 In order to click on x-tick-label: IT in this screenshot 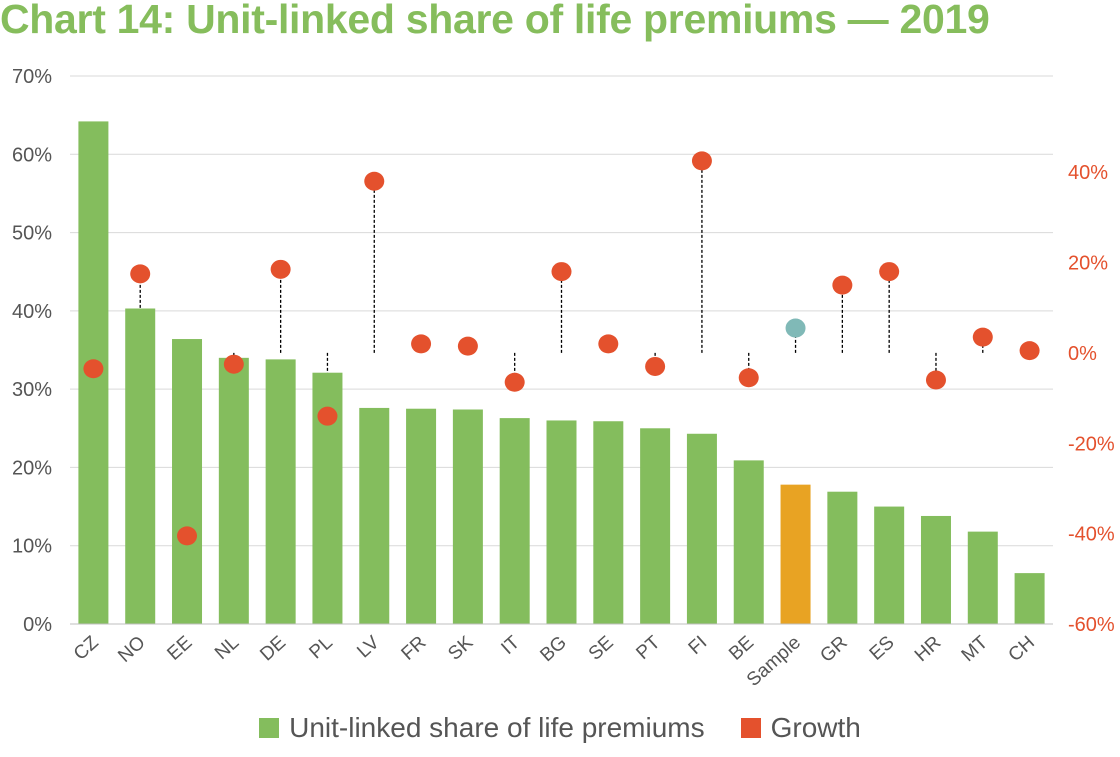, I will do `click(510, 645)`.